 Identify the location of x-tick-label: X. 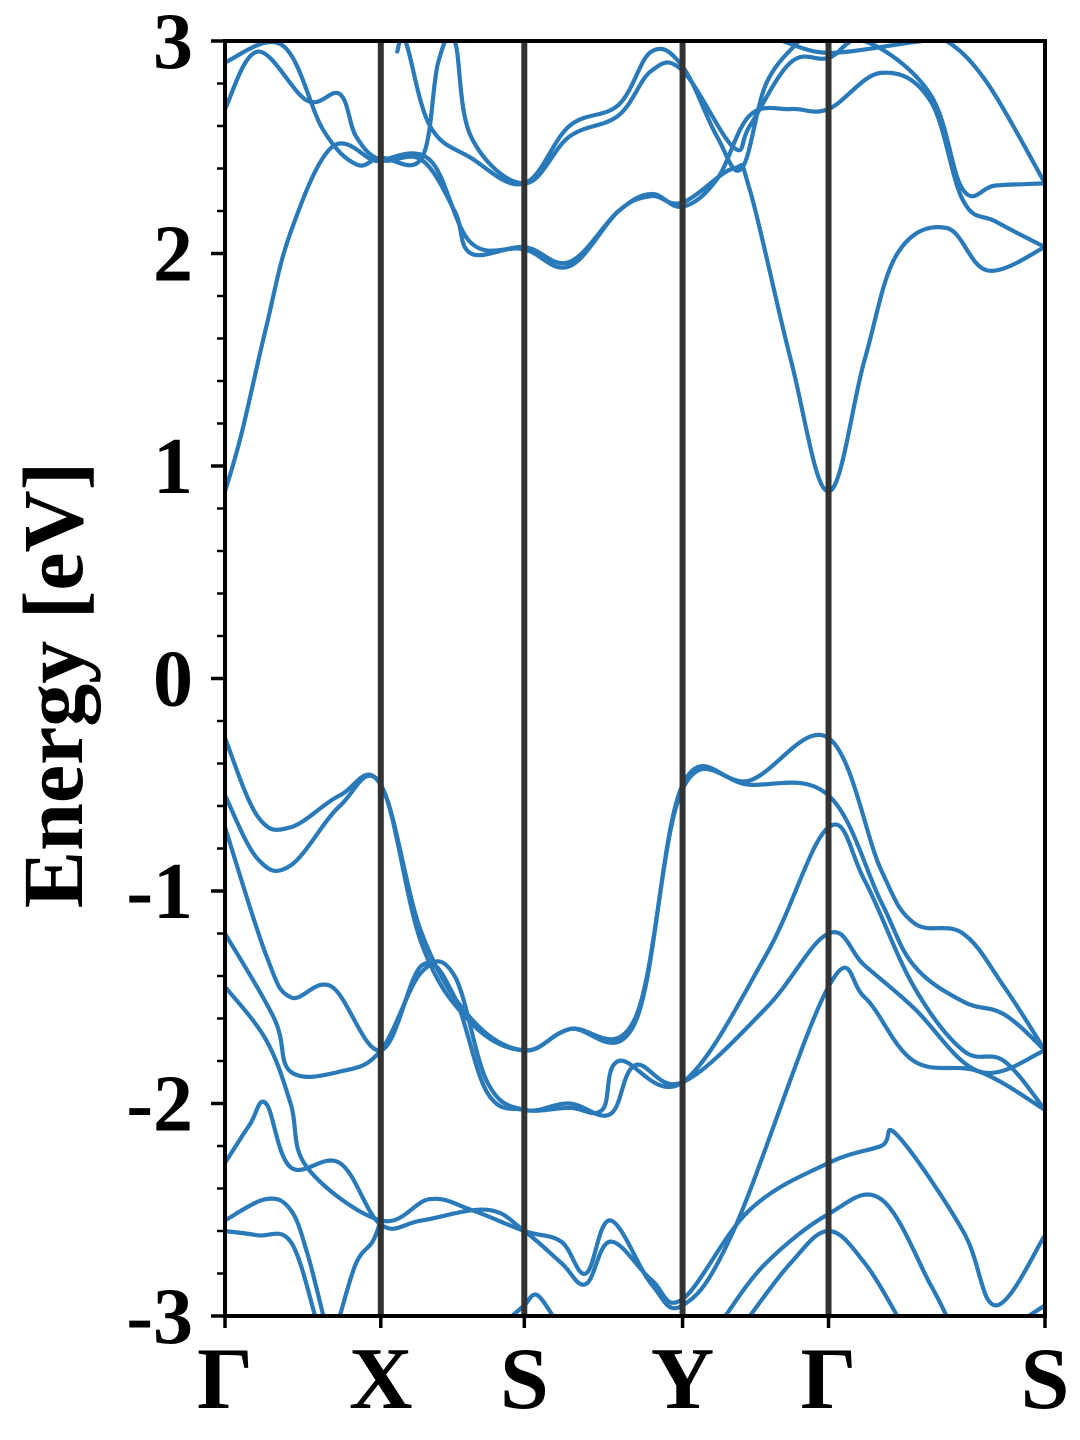
(381, 1379).